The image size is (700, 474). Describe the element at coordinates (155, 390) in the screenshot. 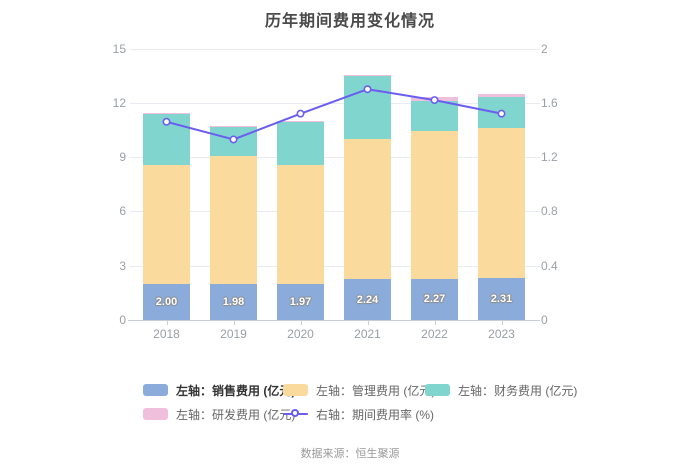

I see `legend-swatch-sales-expense` at that location.